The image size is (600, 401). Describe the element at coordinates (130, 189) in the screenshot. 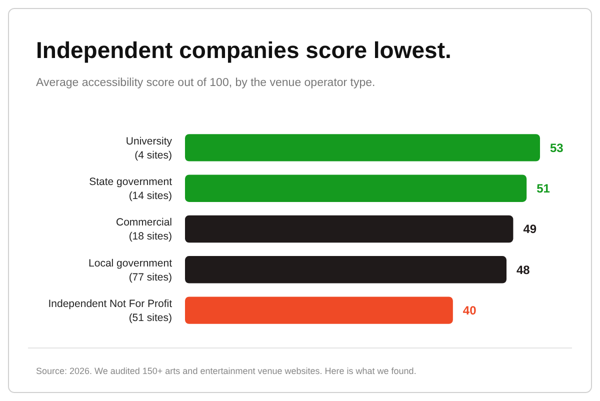

I see `y-tick-label: State government (14 sites)` at that location.